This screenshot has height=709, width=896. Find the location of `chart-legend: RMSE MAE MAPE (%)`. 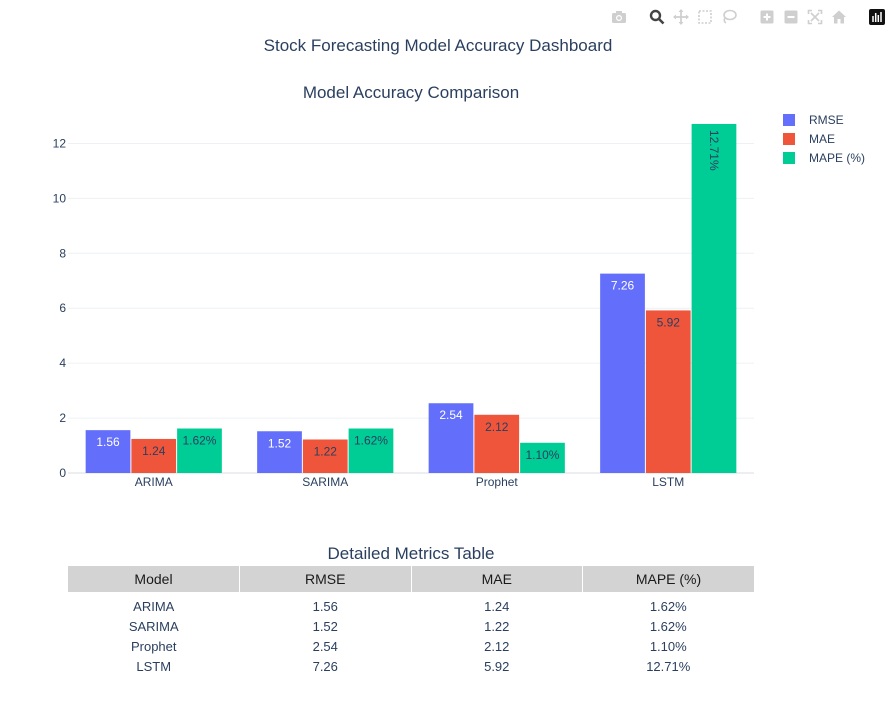

chart-legend: RMSE MAE MAPE (%) is located at coordinates (822, 138).